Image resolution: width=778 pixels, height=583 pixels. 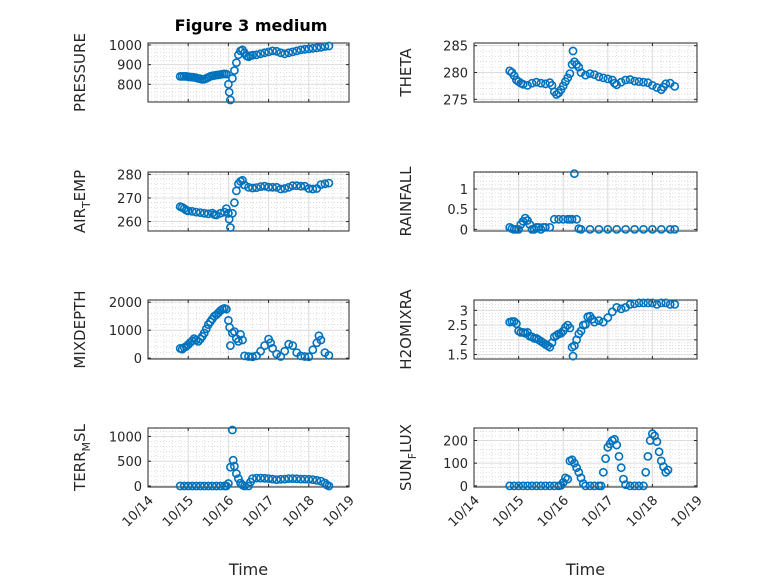 I want to click on y-tick-label: 100, so click(x=455, y=464).